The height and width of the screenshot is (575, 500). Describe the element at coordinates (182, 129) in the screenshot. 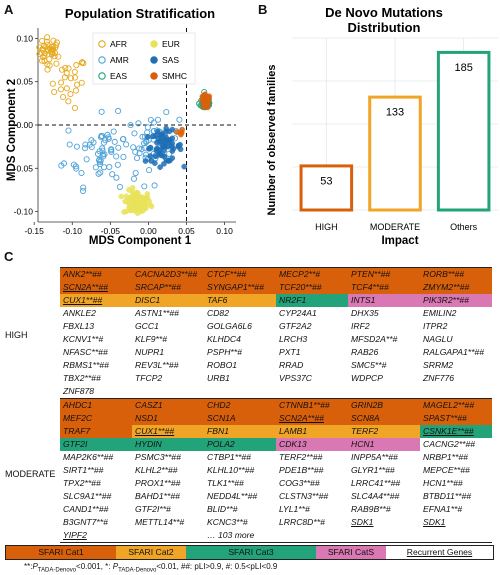

I see `point-smhc` at that location.